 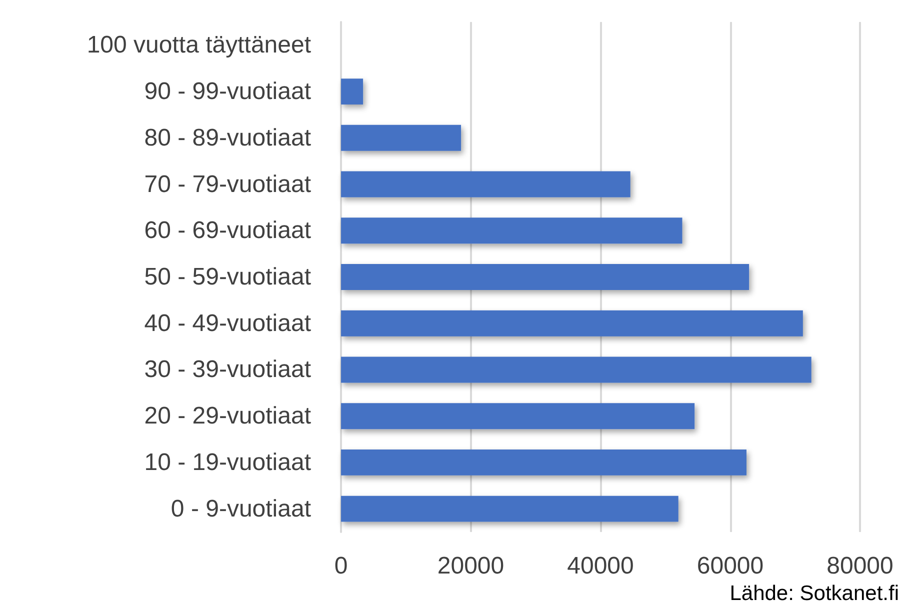 I want to click on y-tick-label: 20 - 29-vuotiaat, so click(x=228, y=416).